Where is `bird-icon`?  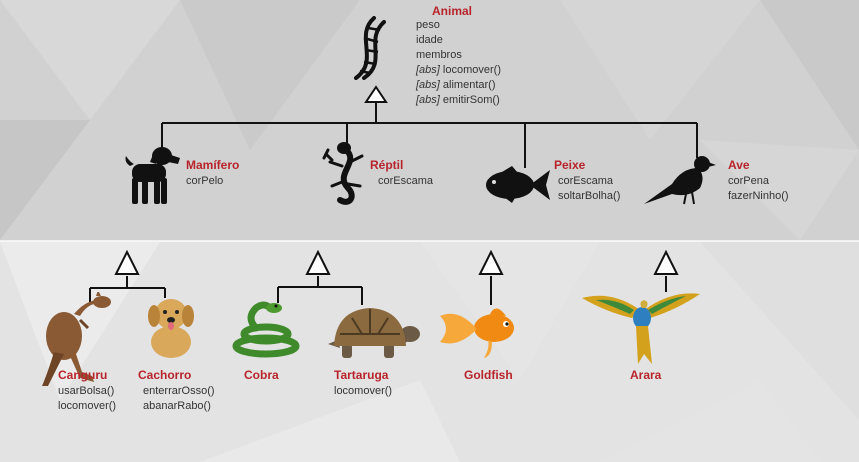
bird-icon is located at coordinates (680, 180).